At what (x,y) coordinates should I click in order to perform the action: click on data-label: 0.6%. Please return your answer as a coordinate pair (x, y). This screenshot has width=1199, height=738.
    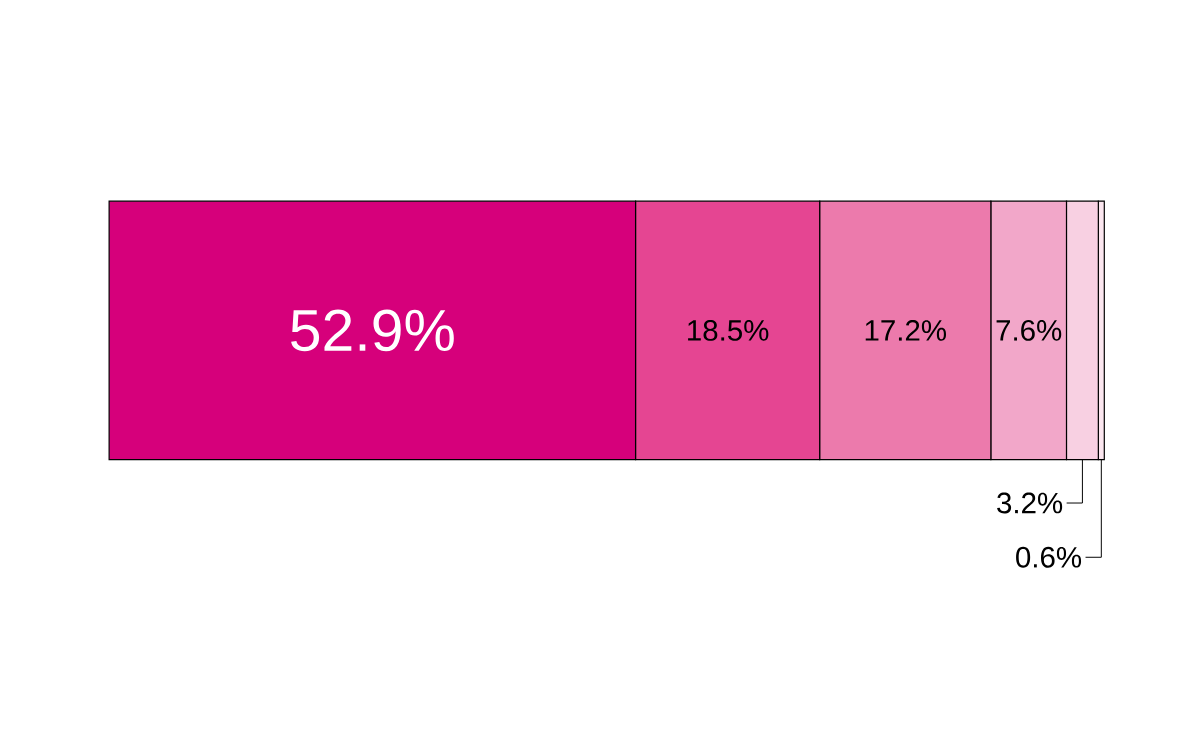
    Looking at the image, I should click on (1049, 557).